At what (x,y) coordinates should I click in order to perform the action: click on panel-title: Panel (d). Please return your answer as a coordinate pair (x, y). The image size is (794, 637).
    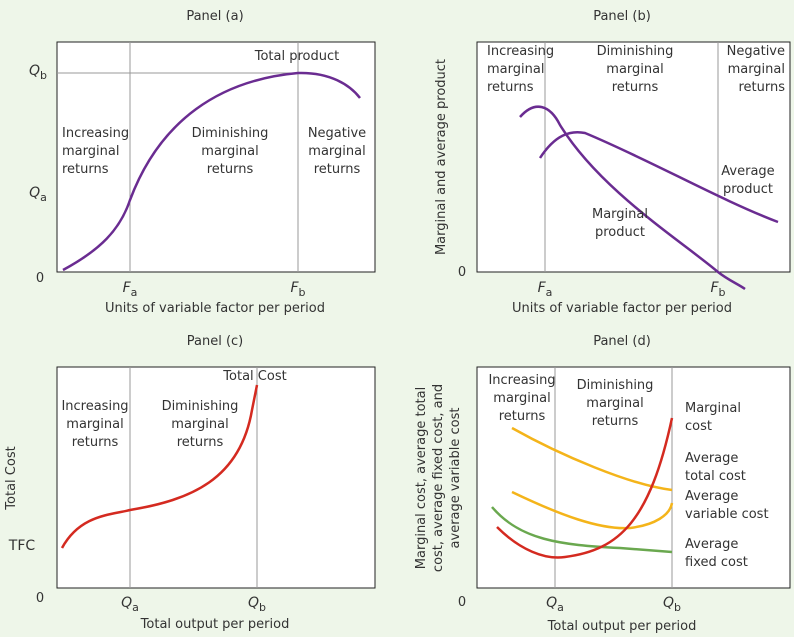
    Looking at the image, I should click on (622, 341).